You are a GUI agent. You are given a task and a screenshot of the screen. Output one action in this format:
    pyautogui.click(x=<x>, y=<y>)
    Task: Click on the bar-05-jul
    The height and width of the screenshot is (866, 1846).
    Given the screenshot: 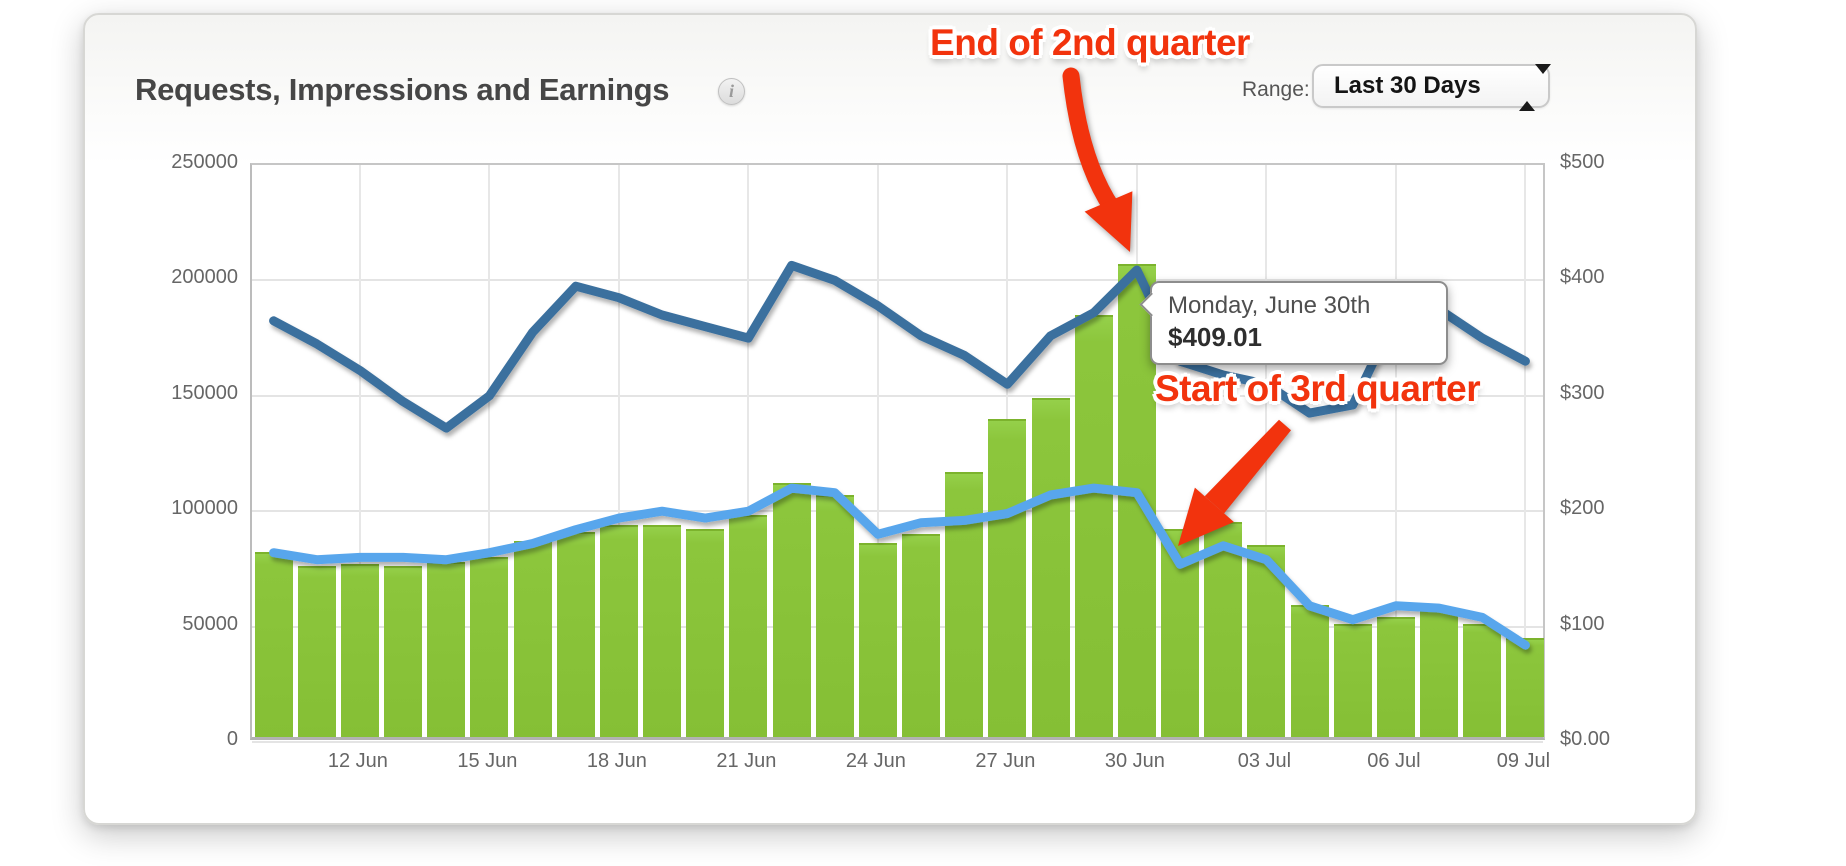 What is the action you would take?
    pyautogui.click(x=1352, y=680)
    